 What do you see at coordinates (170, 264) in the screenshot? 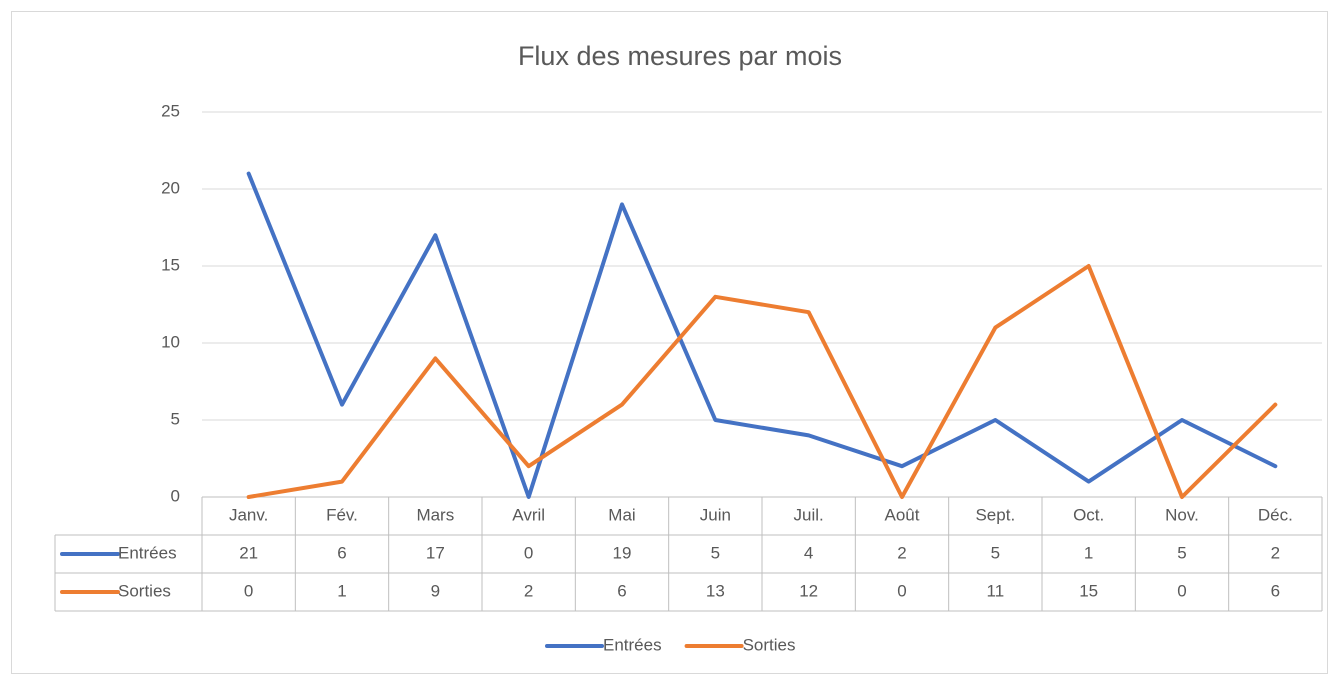
I see `y-tick-label: 15` at bounding box center [170, 264].